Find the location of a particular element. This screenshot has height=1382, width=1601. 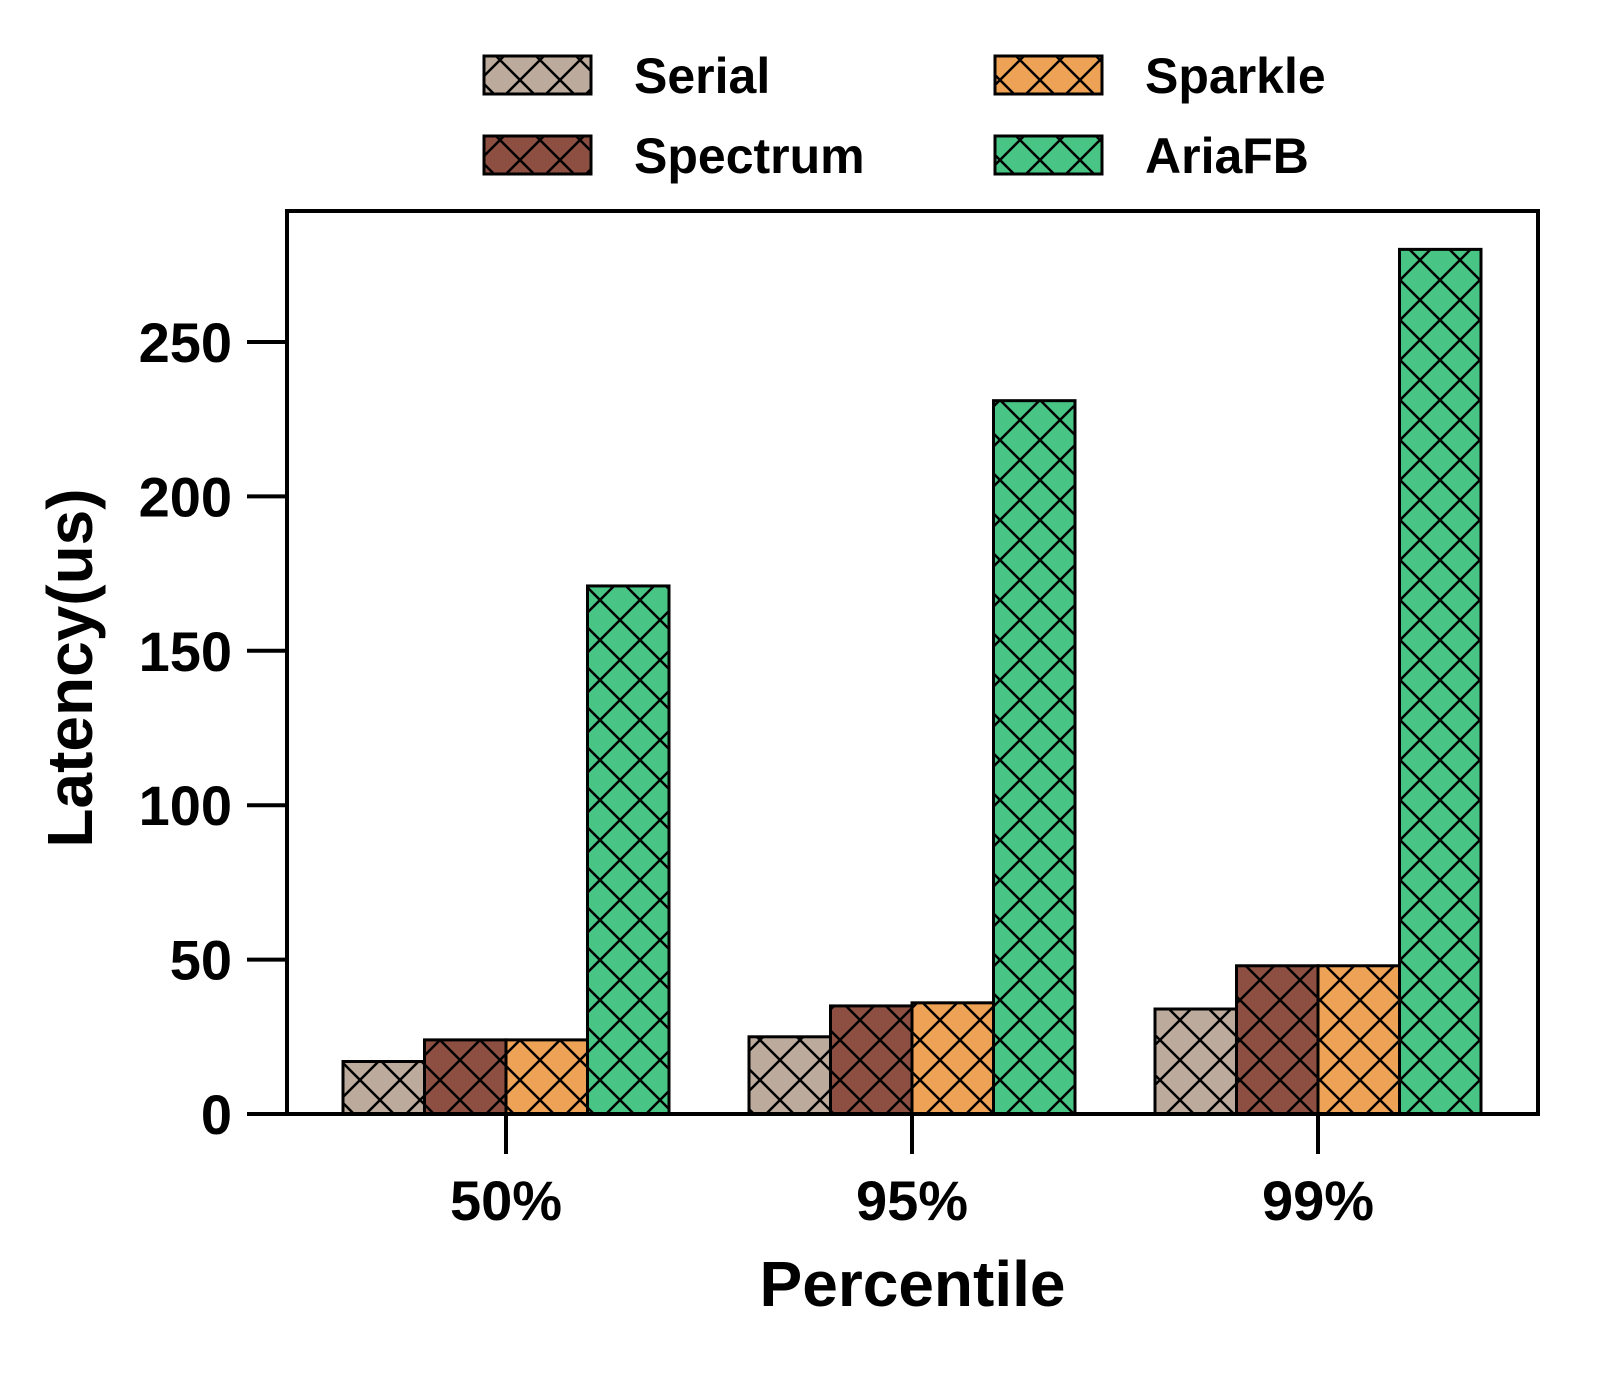

x-tick-label: 95% is located at coordinates (912, 1200).